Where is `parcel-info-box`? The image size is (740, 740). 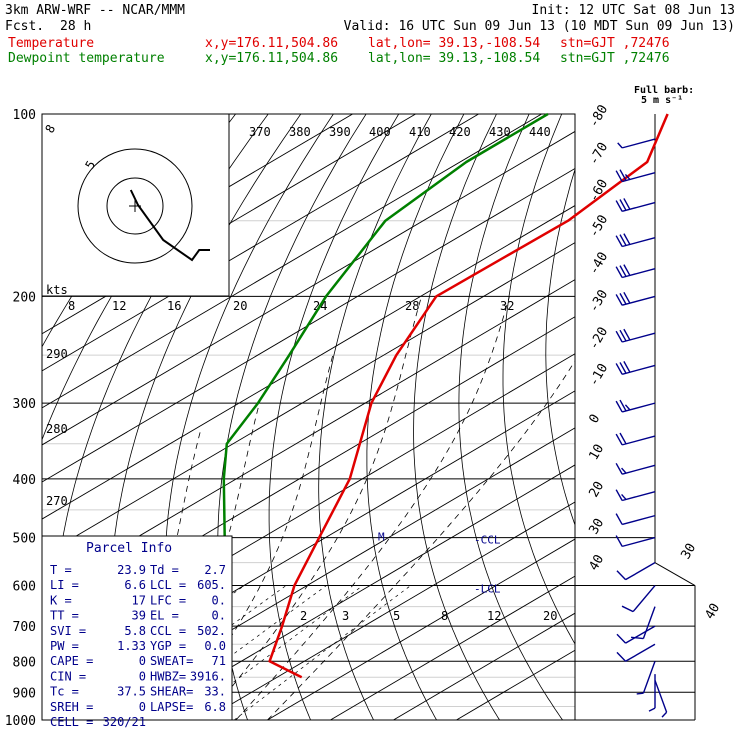 parcel-info-box is located at coordinates (137, 628).